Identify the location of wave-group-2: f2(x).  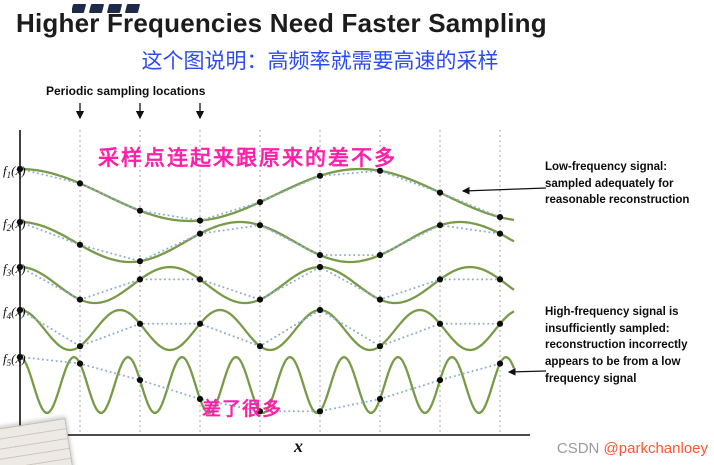
(259, 240).